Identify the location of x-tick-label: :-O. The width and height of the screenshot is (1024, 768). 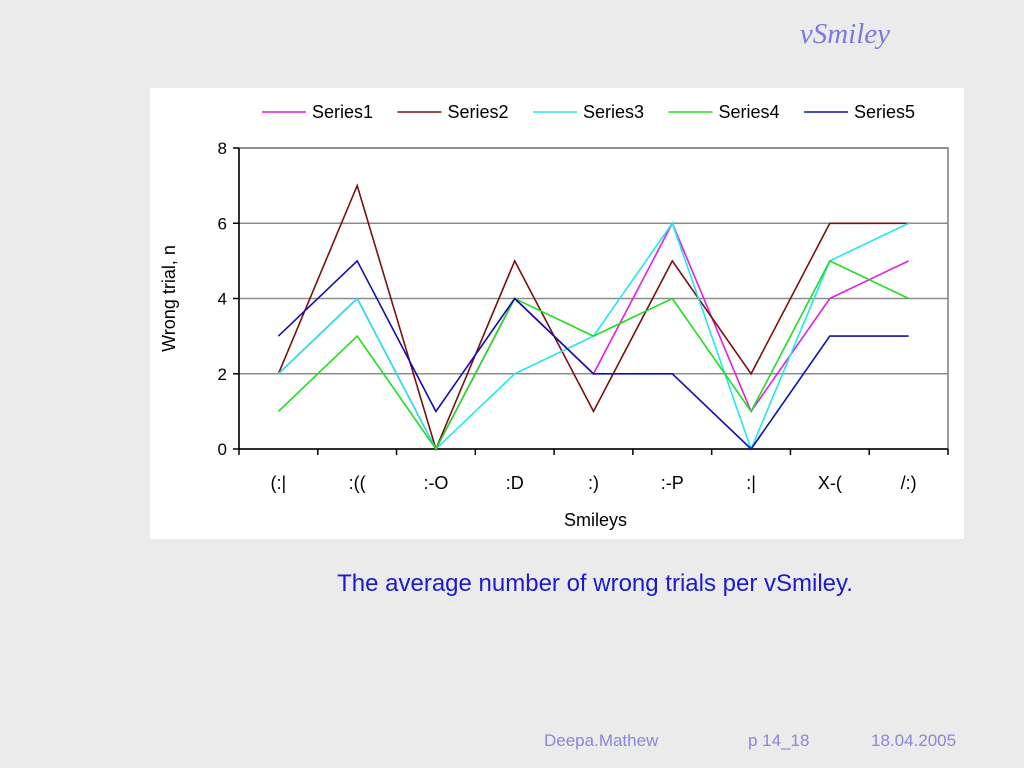
(435, 483).